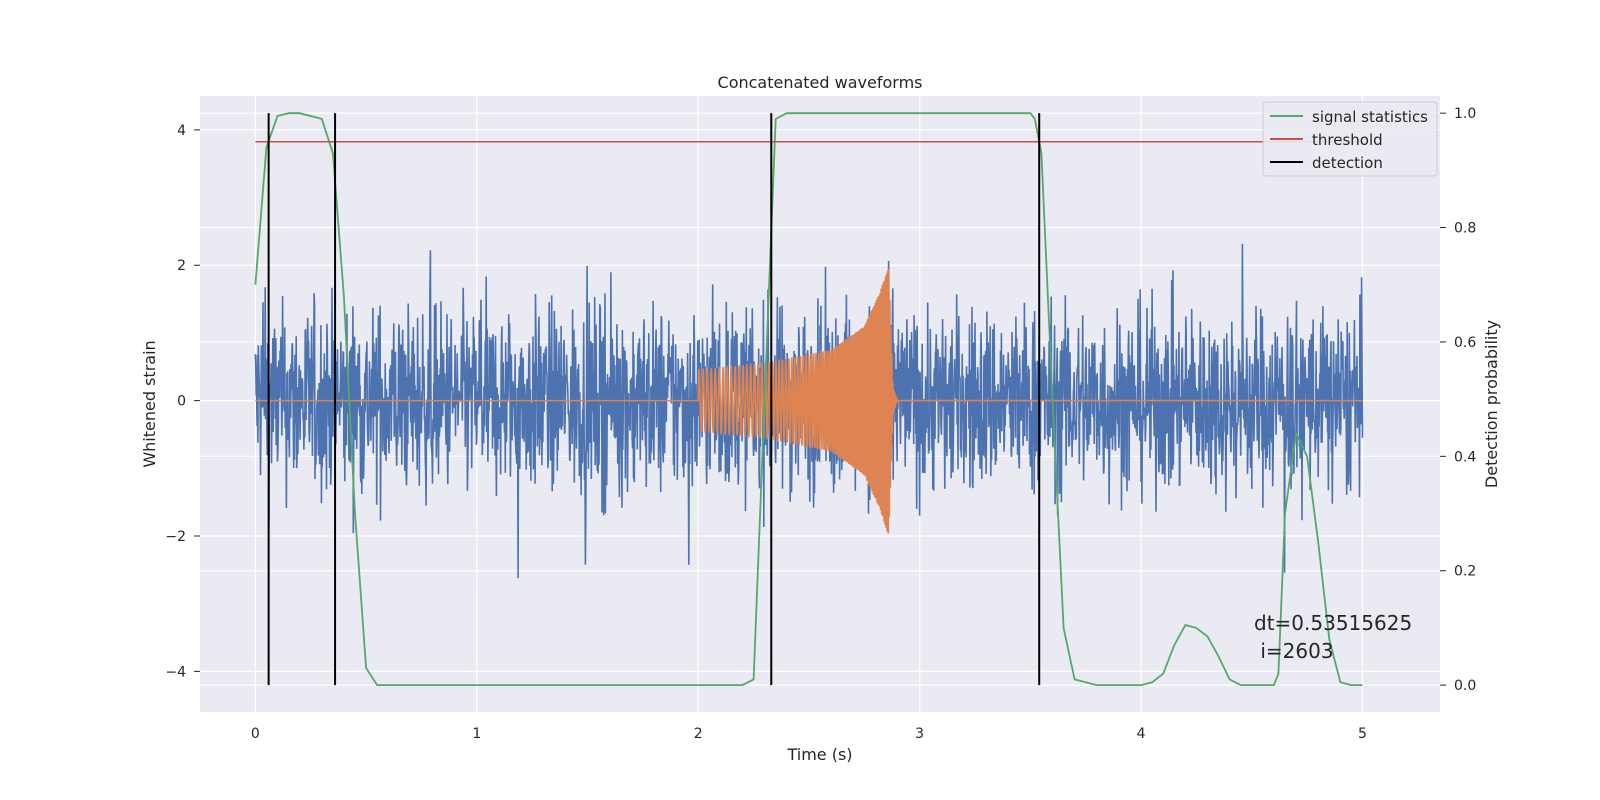  I want to click on x-tick-label: 0, so click(255, 734).